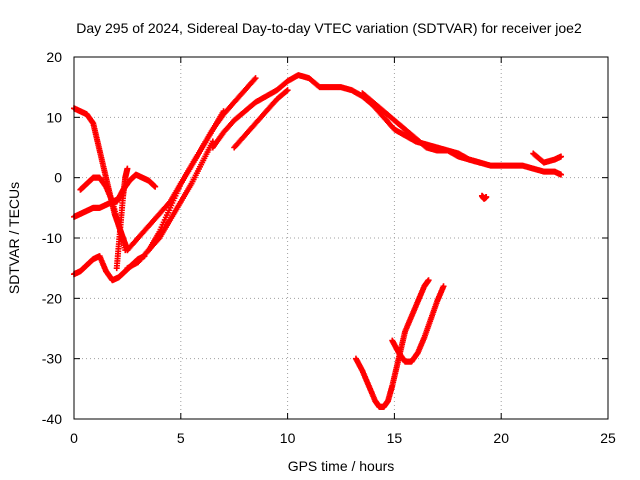 The width and height of the screenshot is (640, 480). I want to click on series-u-dip, so click(392, 343).